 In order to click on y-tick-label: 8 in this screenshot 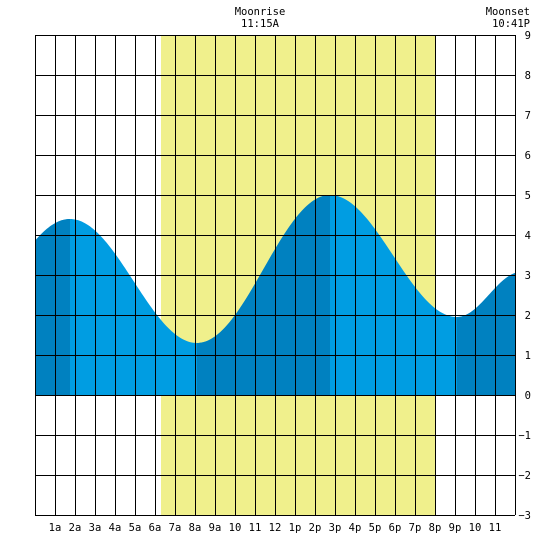, I will do `click(528, 76)`.